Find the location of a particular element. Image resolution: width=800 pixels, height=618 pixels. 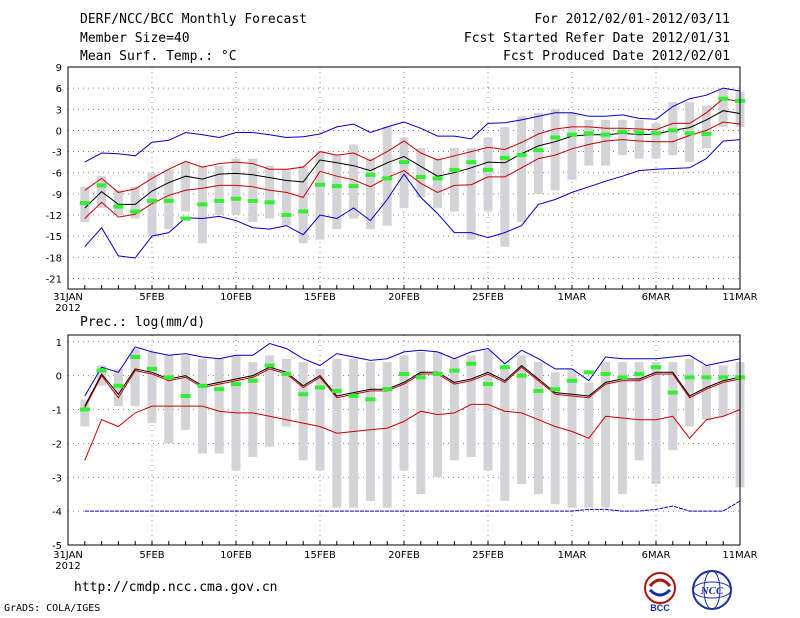

y-tick-label: -21 is located at coordinates (54, 279).